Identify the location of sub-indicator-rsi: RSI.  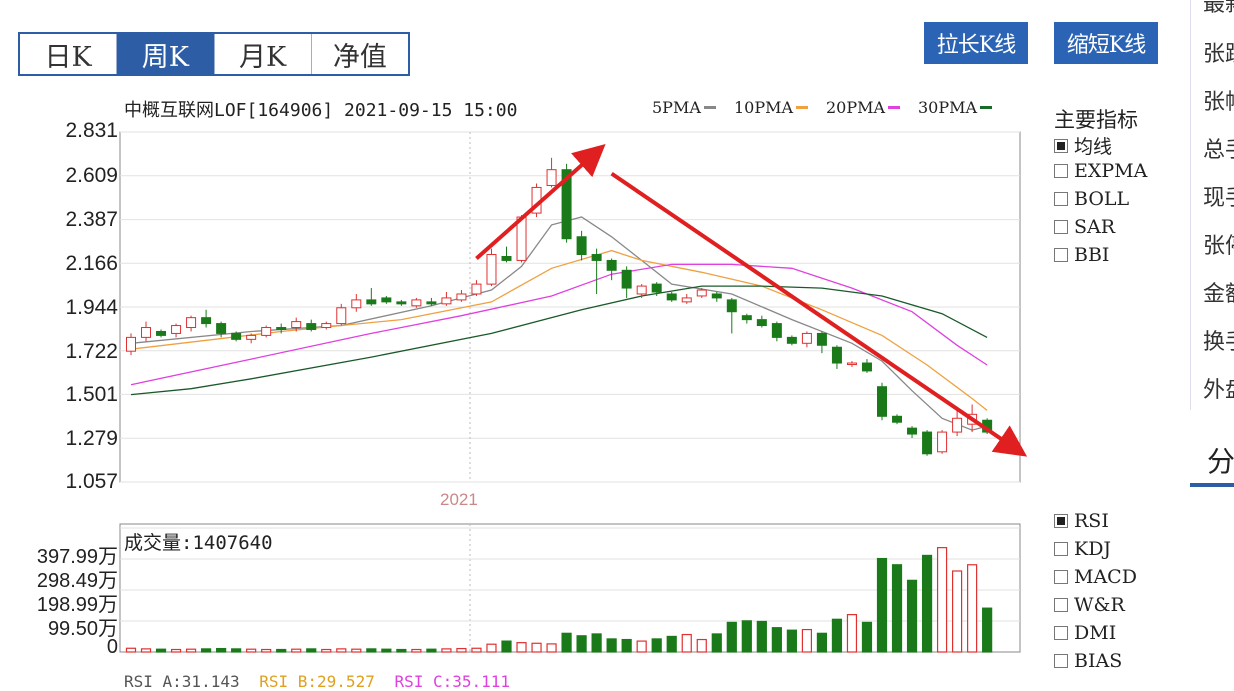
(1081, 521).